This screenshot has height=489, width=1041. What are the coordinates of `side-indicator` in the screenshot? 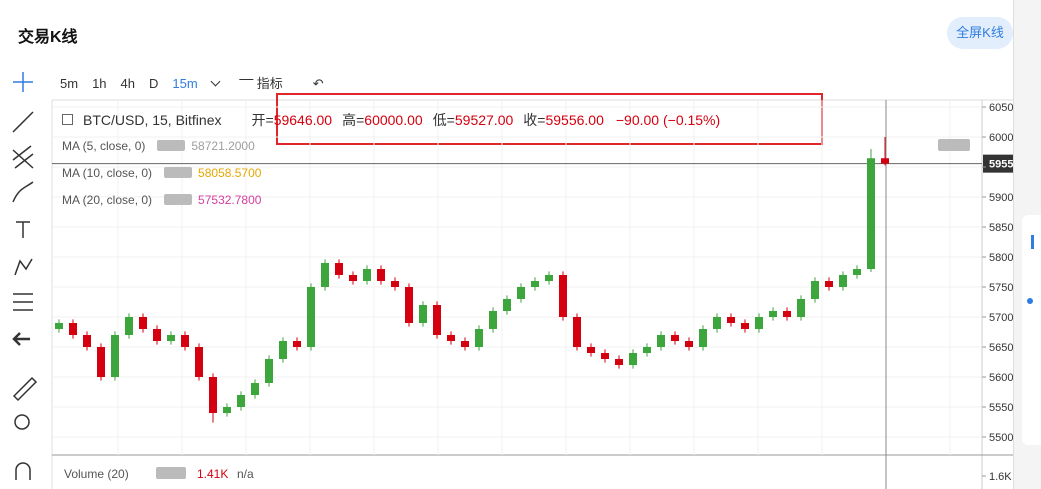 It's located at (1032, 242).